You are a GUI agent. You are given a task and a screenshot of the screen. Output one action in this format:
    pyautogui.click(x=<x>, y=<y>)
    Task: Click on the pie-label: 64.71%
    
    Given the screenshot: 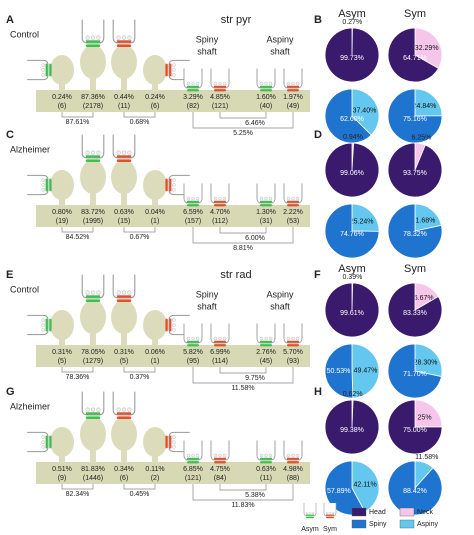 What is the action you would take?
    pyautogui.click(x=415, y=58)
    